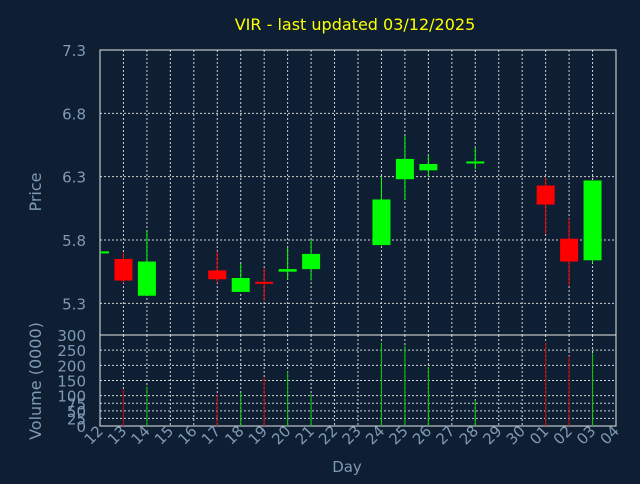 The width and height of the screenshot is (640, 484). What do you see at coordinates (355, 24) in the screenshot?
I see `chart-title: VIR - last updated 03/12/2025` at bounding box center [355, 24].